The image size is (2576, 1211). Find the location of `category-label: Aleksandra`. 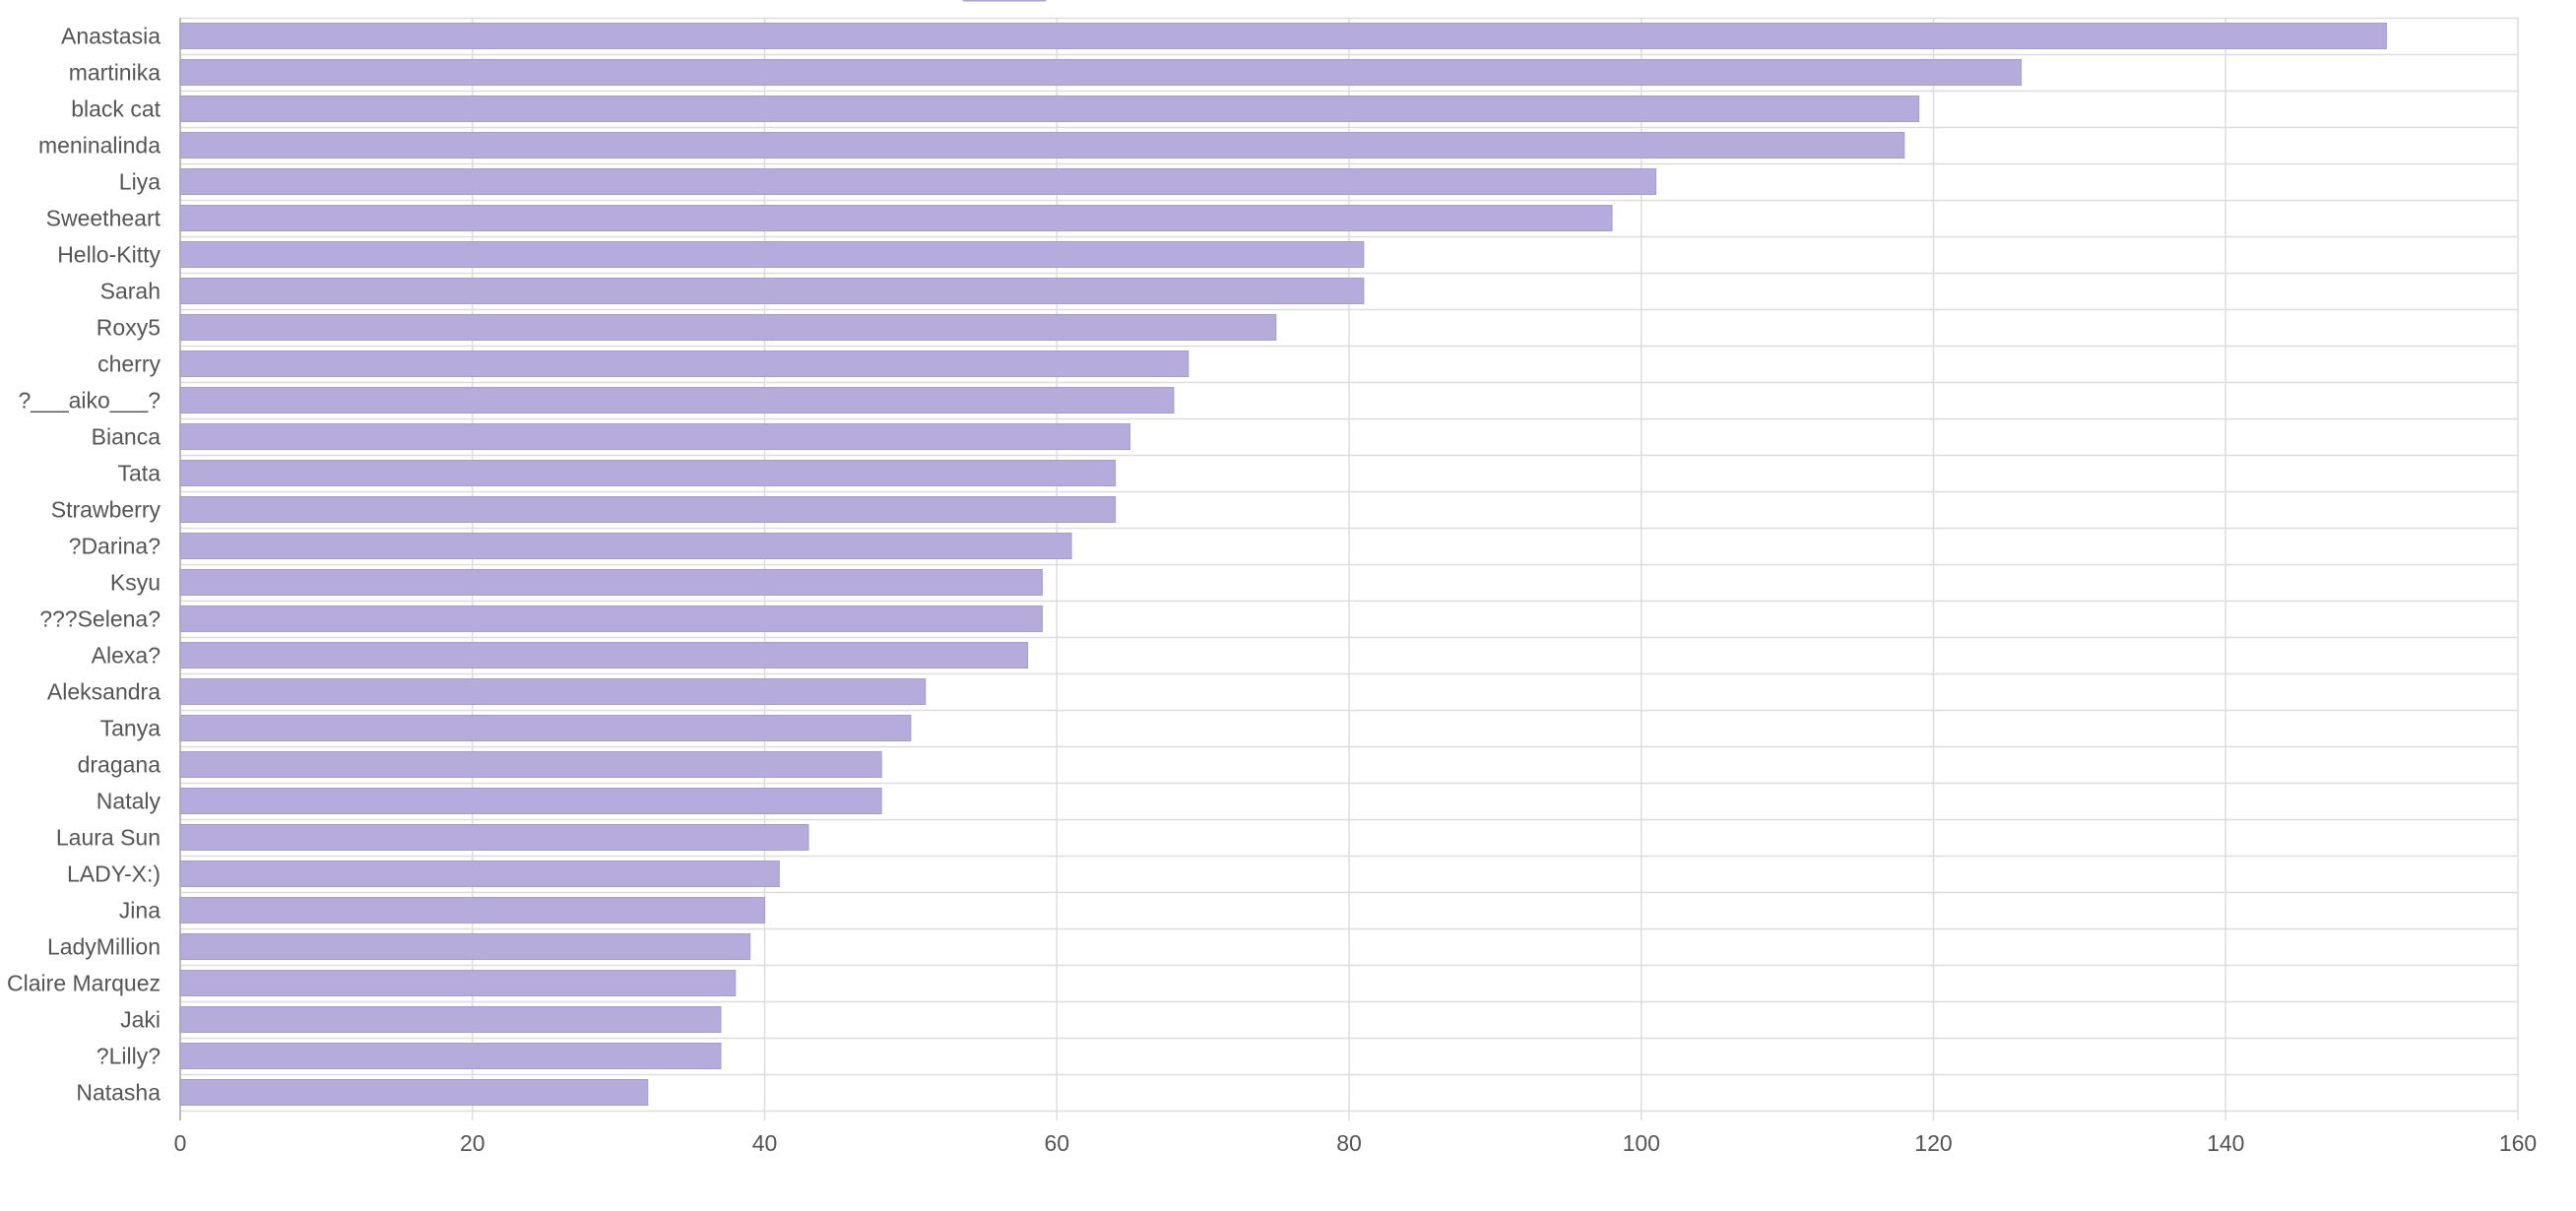

category-label: Aleksandra is located at coordinates (104, 692).